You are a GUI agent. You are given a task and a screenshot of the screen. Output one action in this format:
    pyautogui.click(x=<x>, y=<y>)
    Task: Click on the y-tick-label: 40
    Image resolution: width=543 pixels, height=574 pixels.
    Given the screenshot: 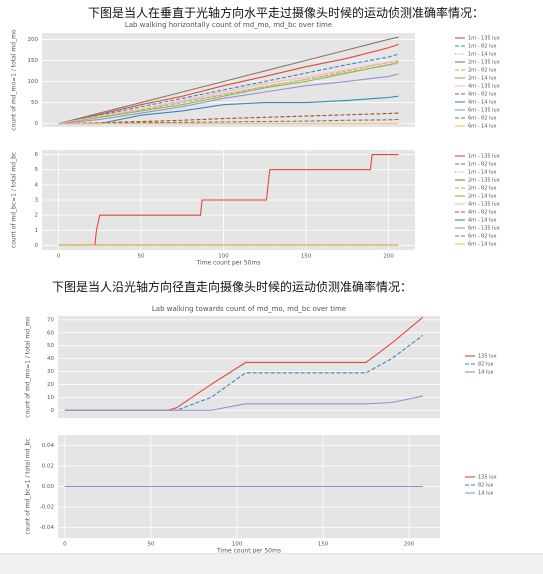 What is the action you would take?
    pyautogui.click(x=50, y=359)
    